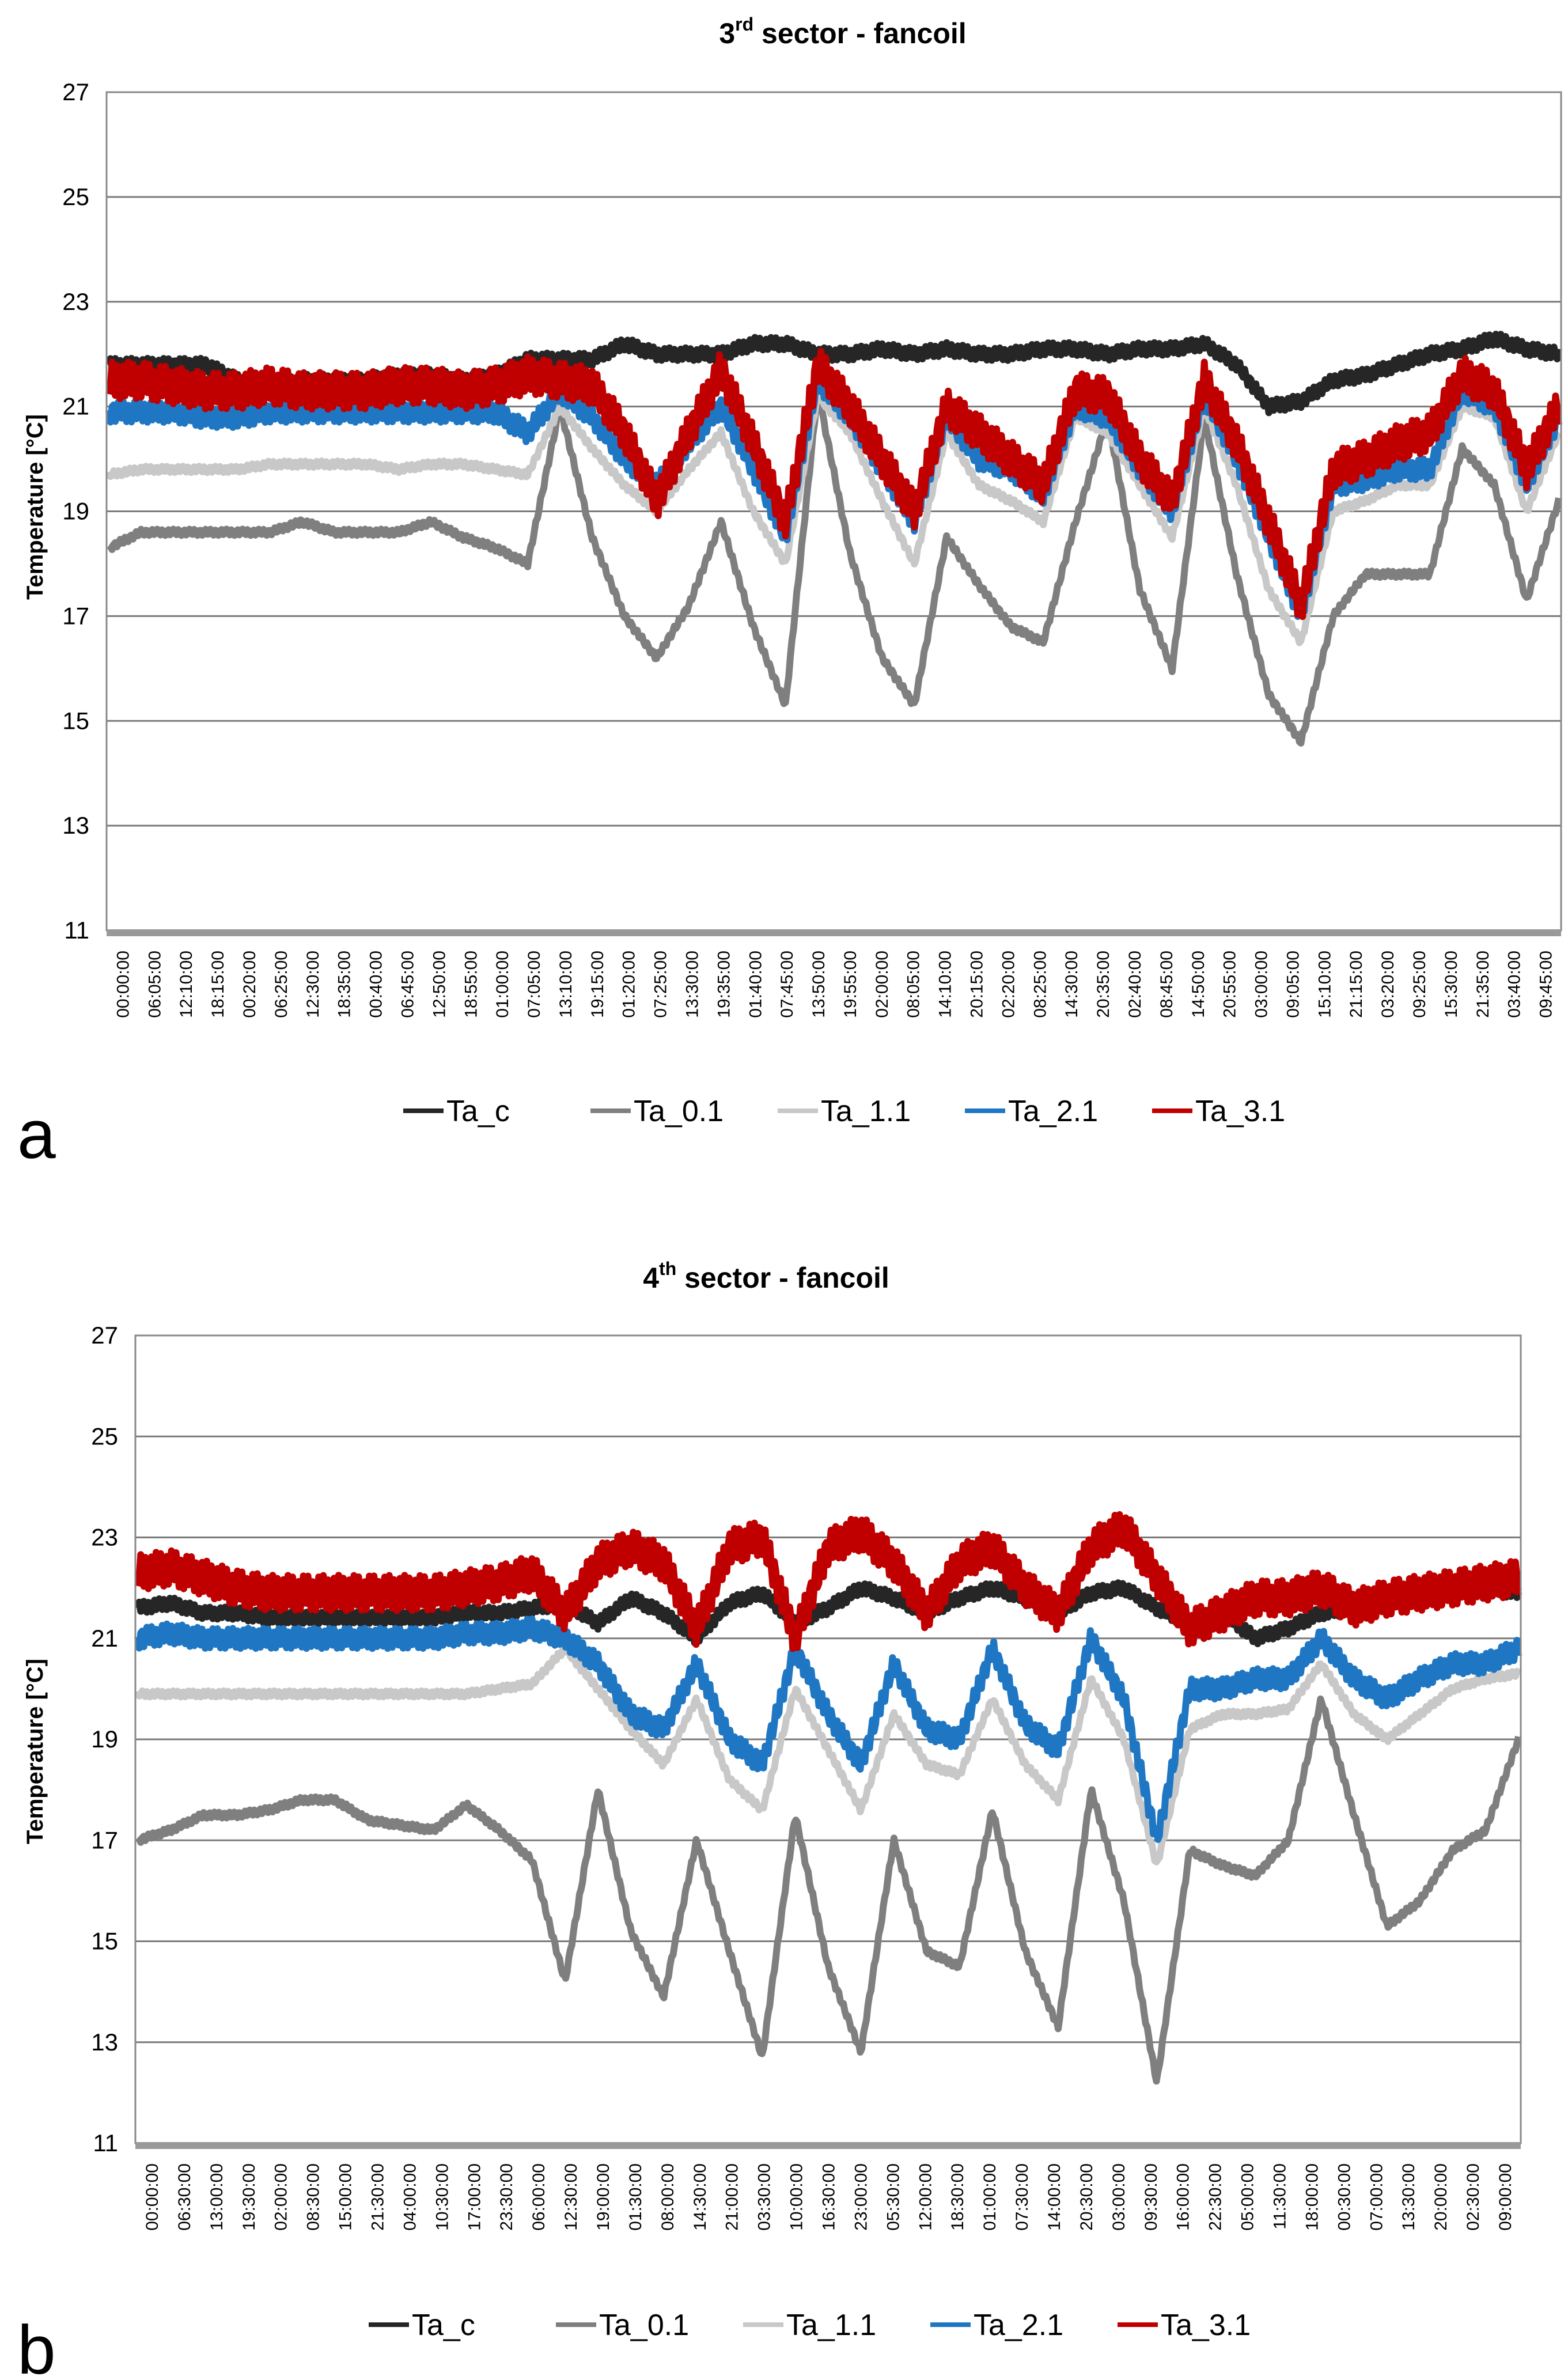 The image size is (1568, 2380). I want to click on x-tick-label: 08:30:00, so click(313, 2197).